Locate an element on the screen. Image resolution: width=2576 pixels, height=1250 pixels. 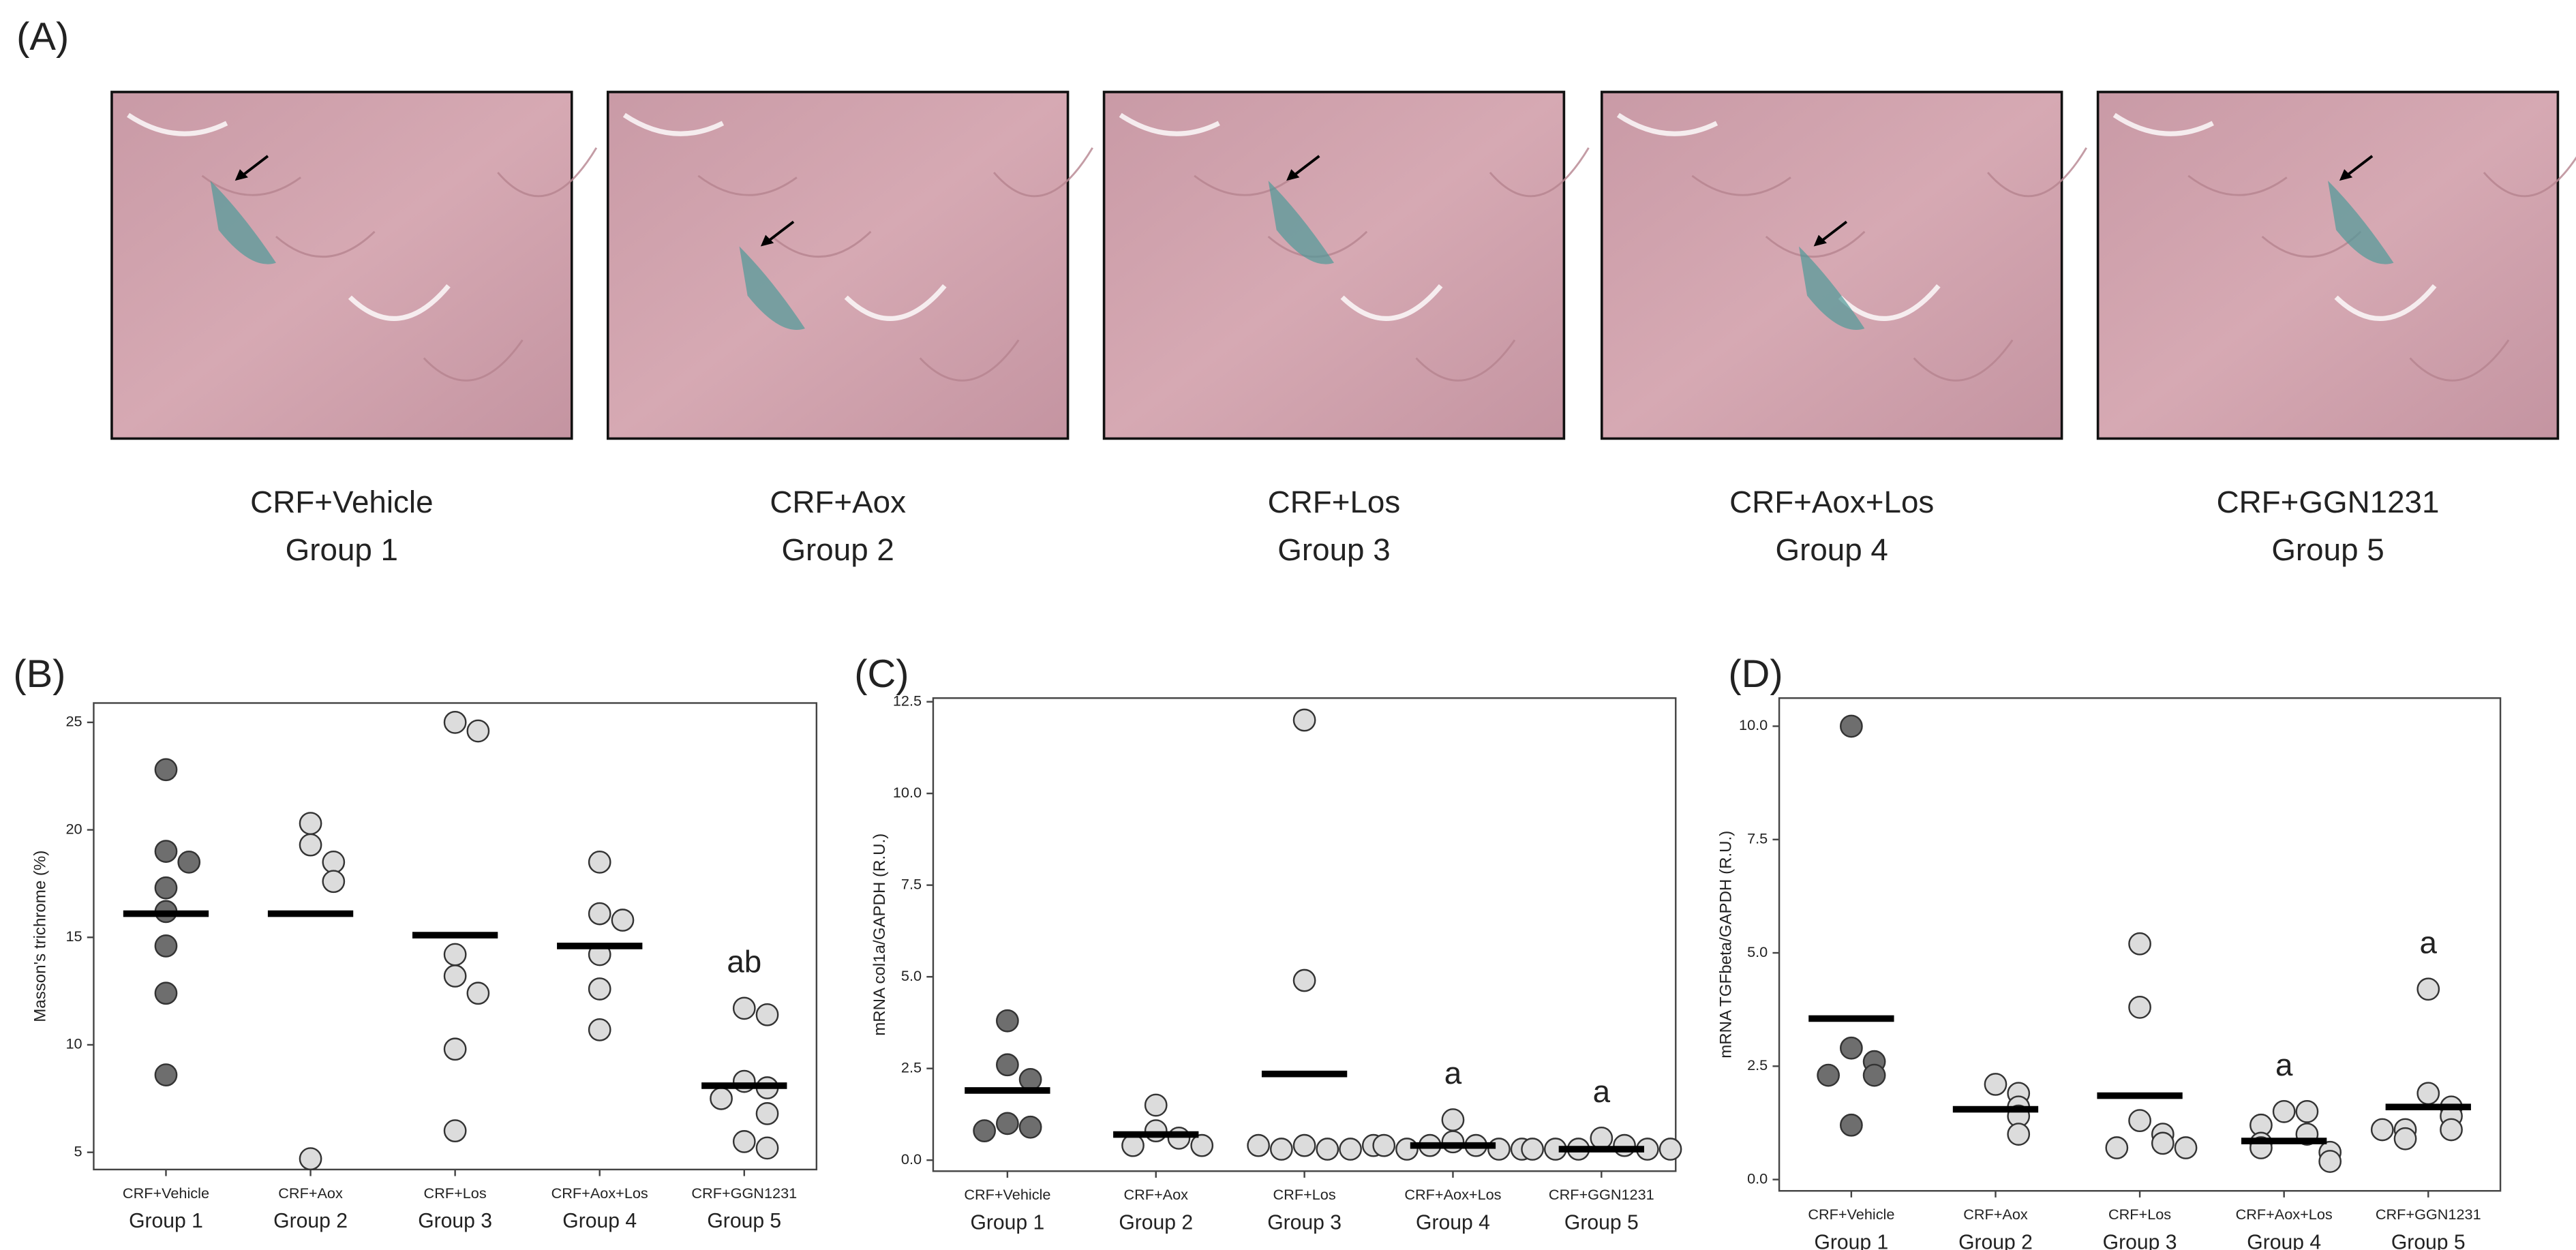
micrograph-group: Group 1 is located at coordinates (342, 549).